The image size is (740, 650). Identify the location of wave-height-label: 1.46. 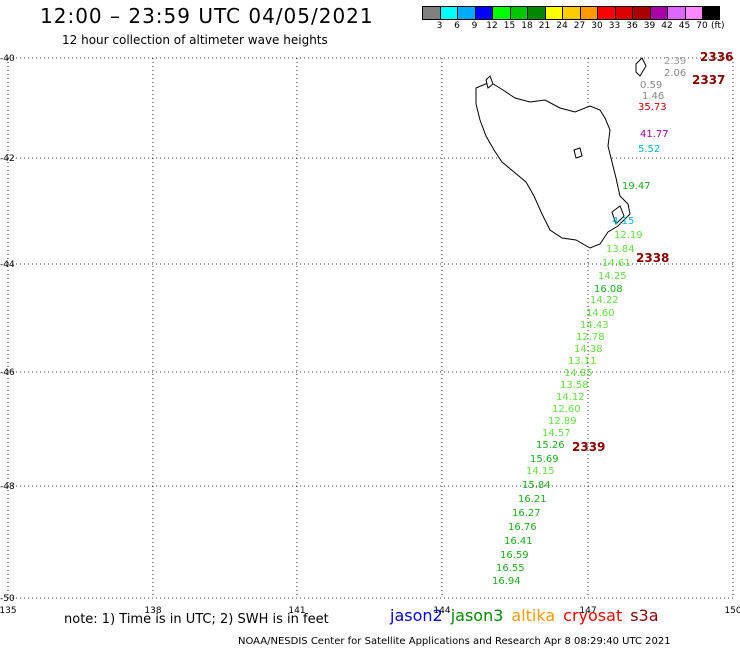
(653, 96).